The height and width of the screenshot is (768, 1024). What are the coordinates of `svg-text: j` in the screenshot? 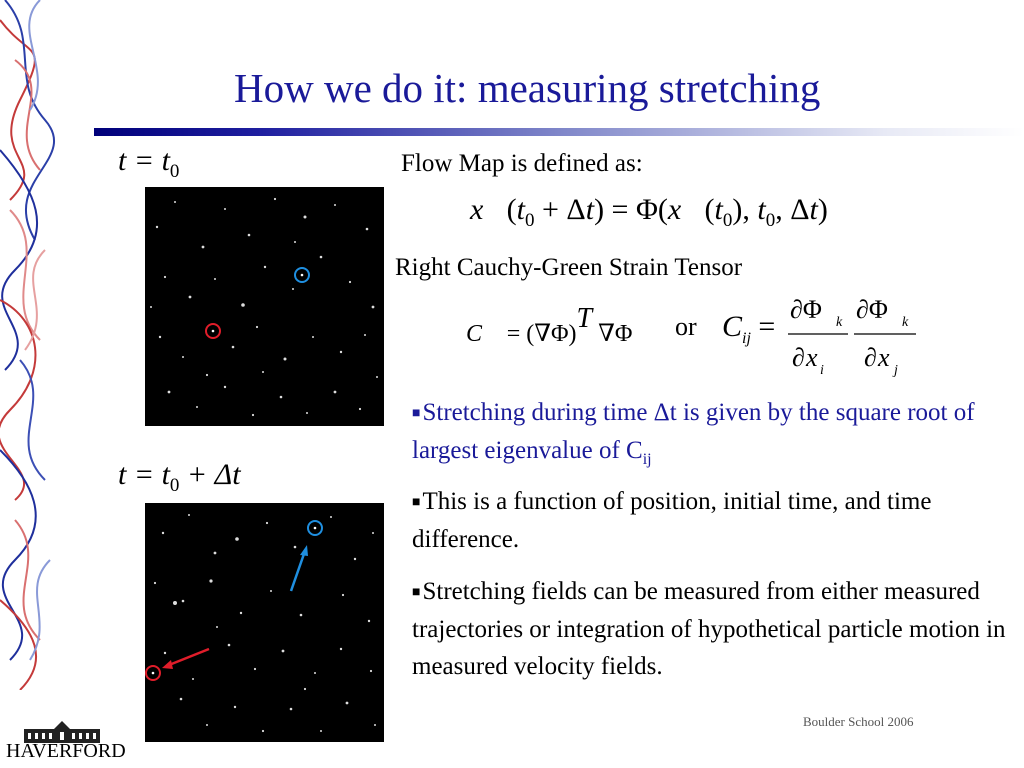 It's located at (895, 370).